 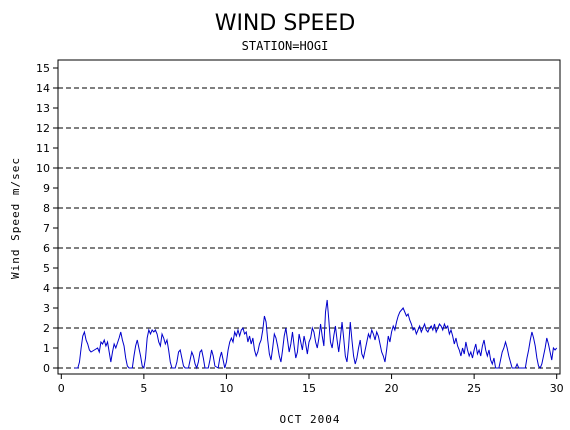 What do you see at coordinates (46, 228) in the screenshot?
I see `y-tick-label: 7` at bounding box center [46, 228].